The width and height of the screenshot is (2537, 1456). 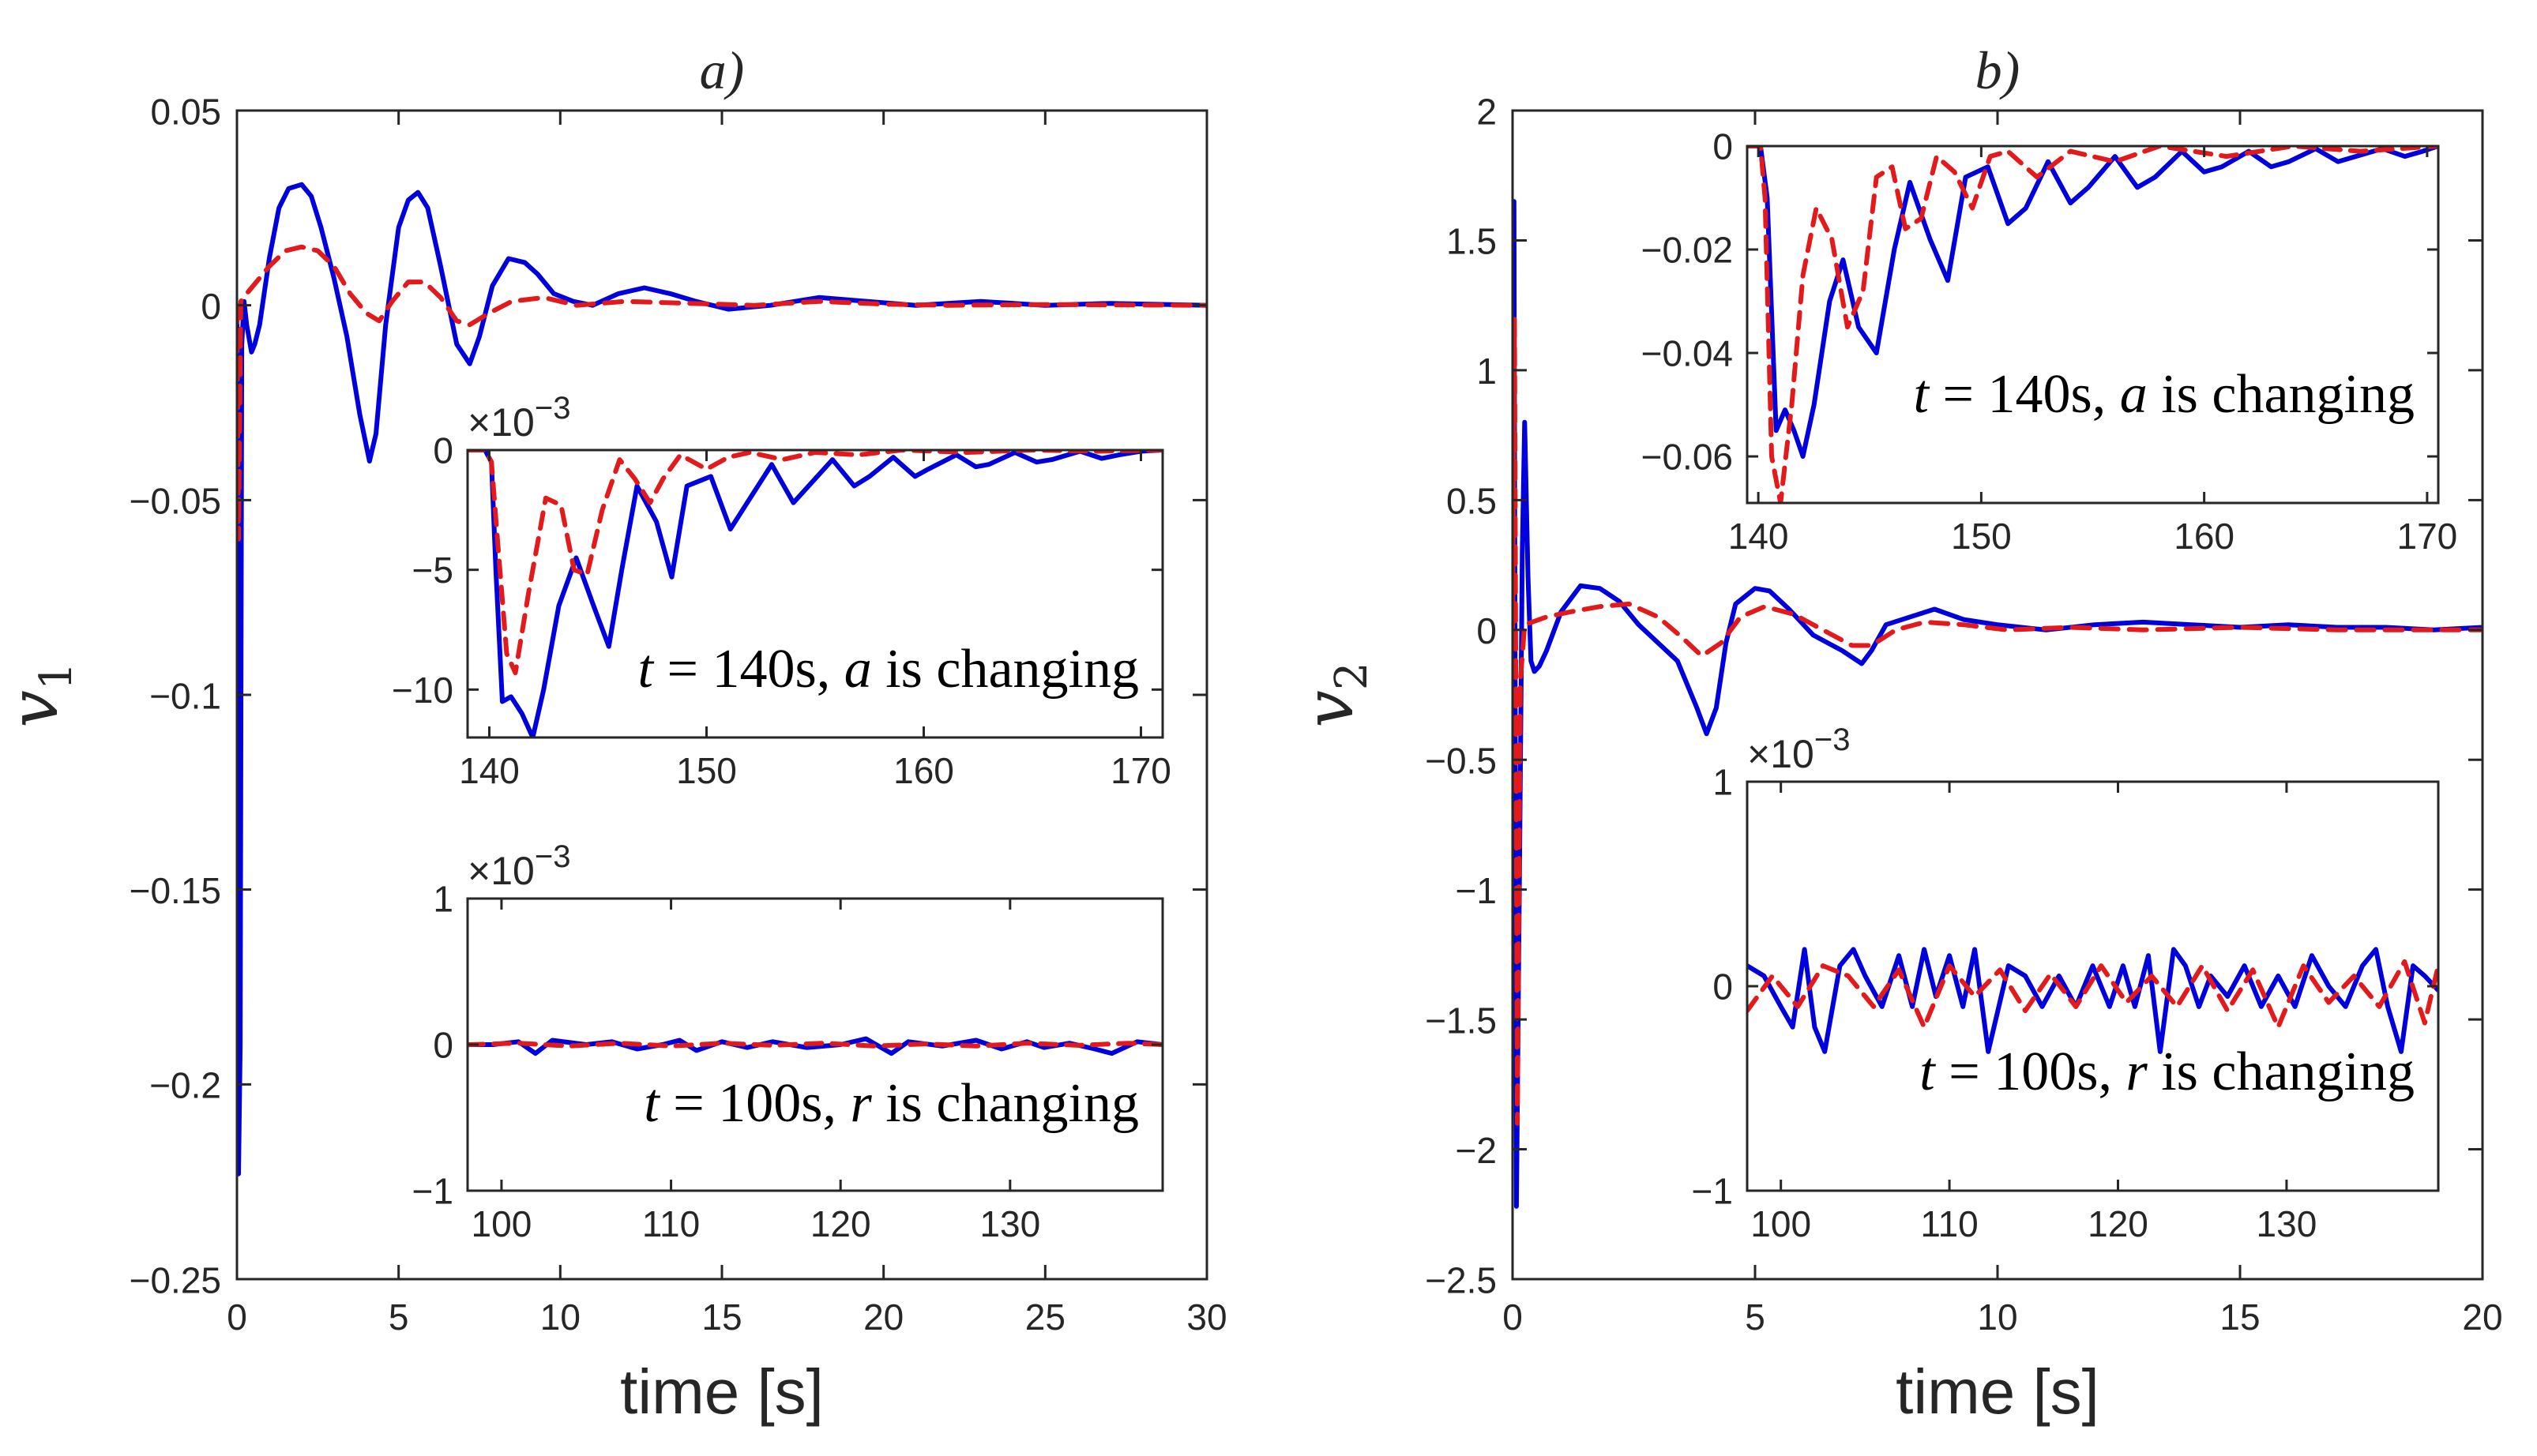 What do you see at coordinates (519, 866) in the screenshot?
I see `panel-a-inset-2-exponent-label: ×10⁻³` at bounding box center [519, 866].